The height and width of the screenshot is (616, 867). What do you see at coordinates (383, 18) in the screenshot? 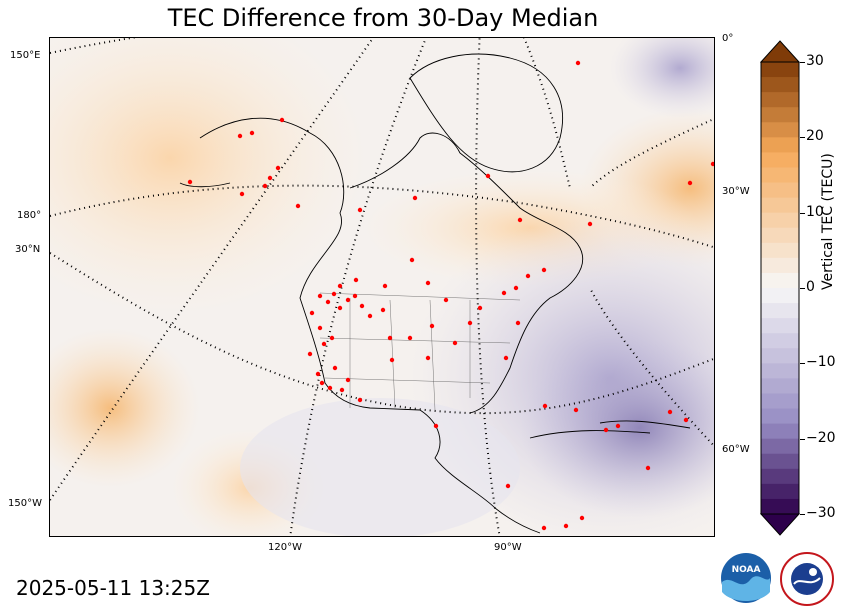
I see `chart-title: TEC Difference from 30-Day Median` at bounding box center [383, 18].